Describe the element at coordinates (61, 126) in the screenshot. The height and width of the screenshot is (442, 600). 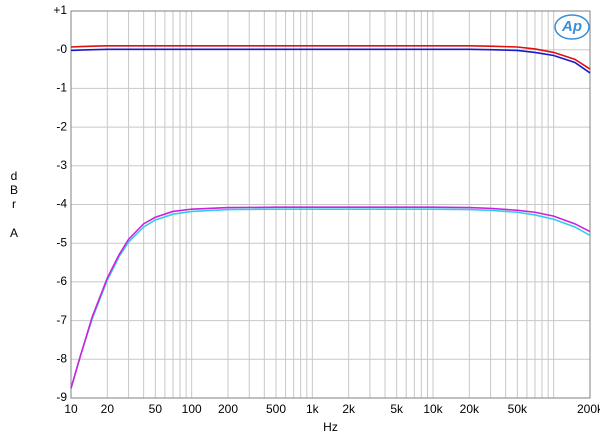
I see `y-tick-label: -2` at that location.